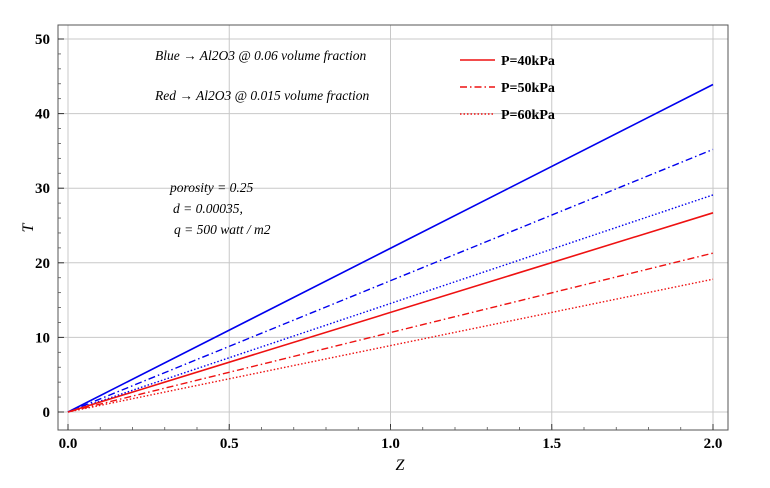 The width and height of the screenshot is (770, 488). I want to click on annotation-red: Red → Al2O3 @ 0.015 volume fraction, so click(262, 95).